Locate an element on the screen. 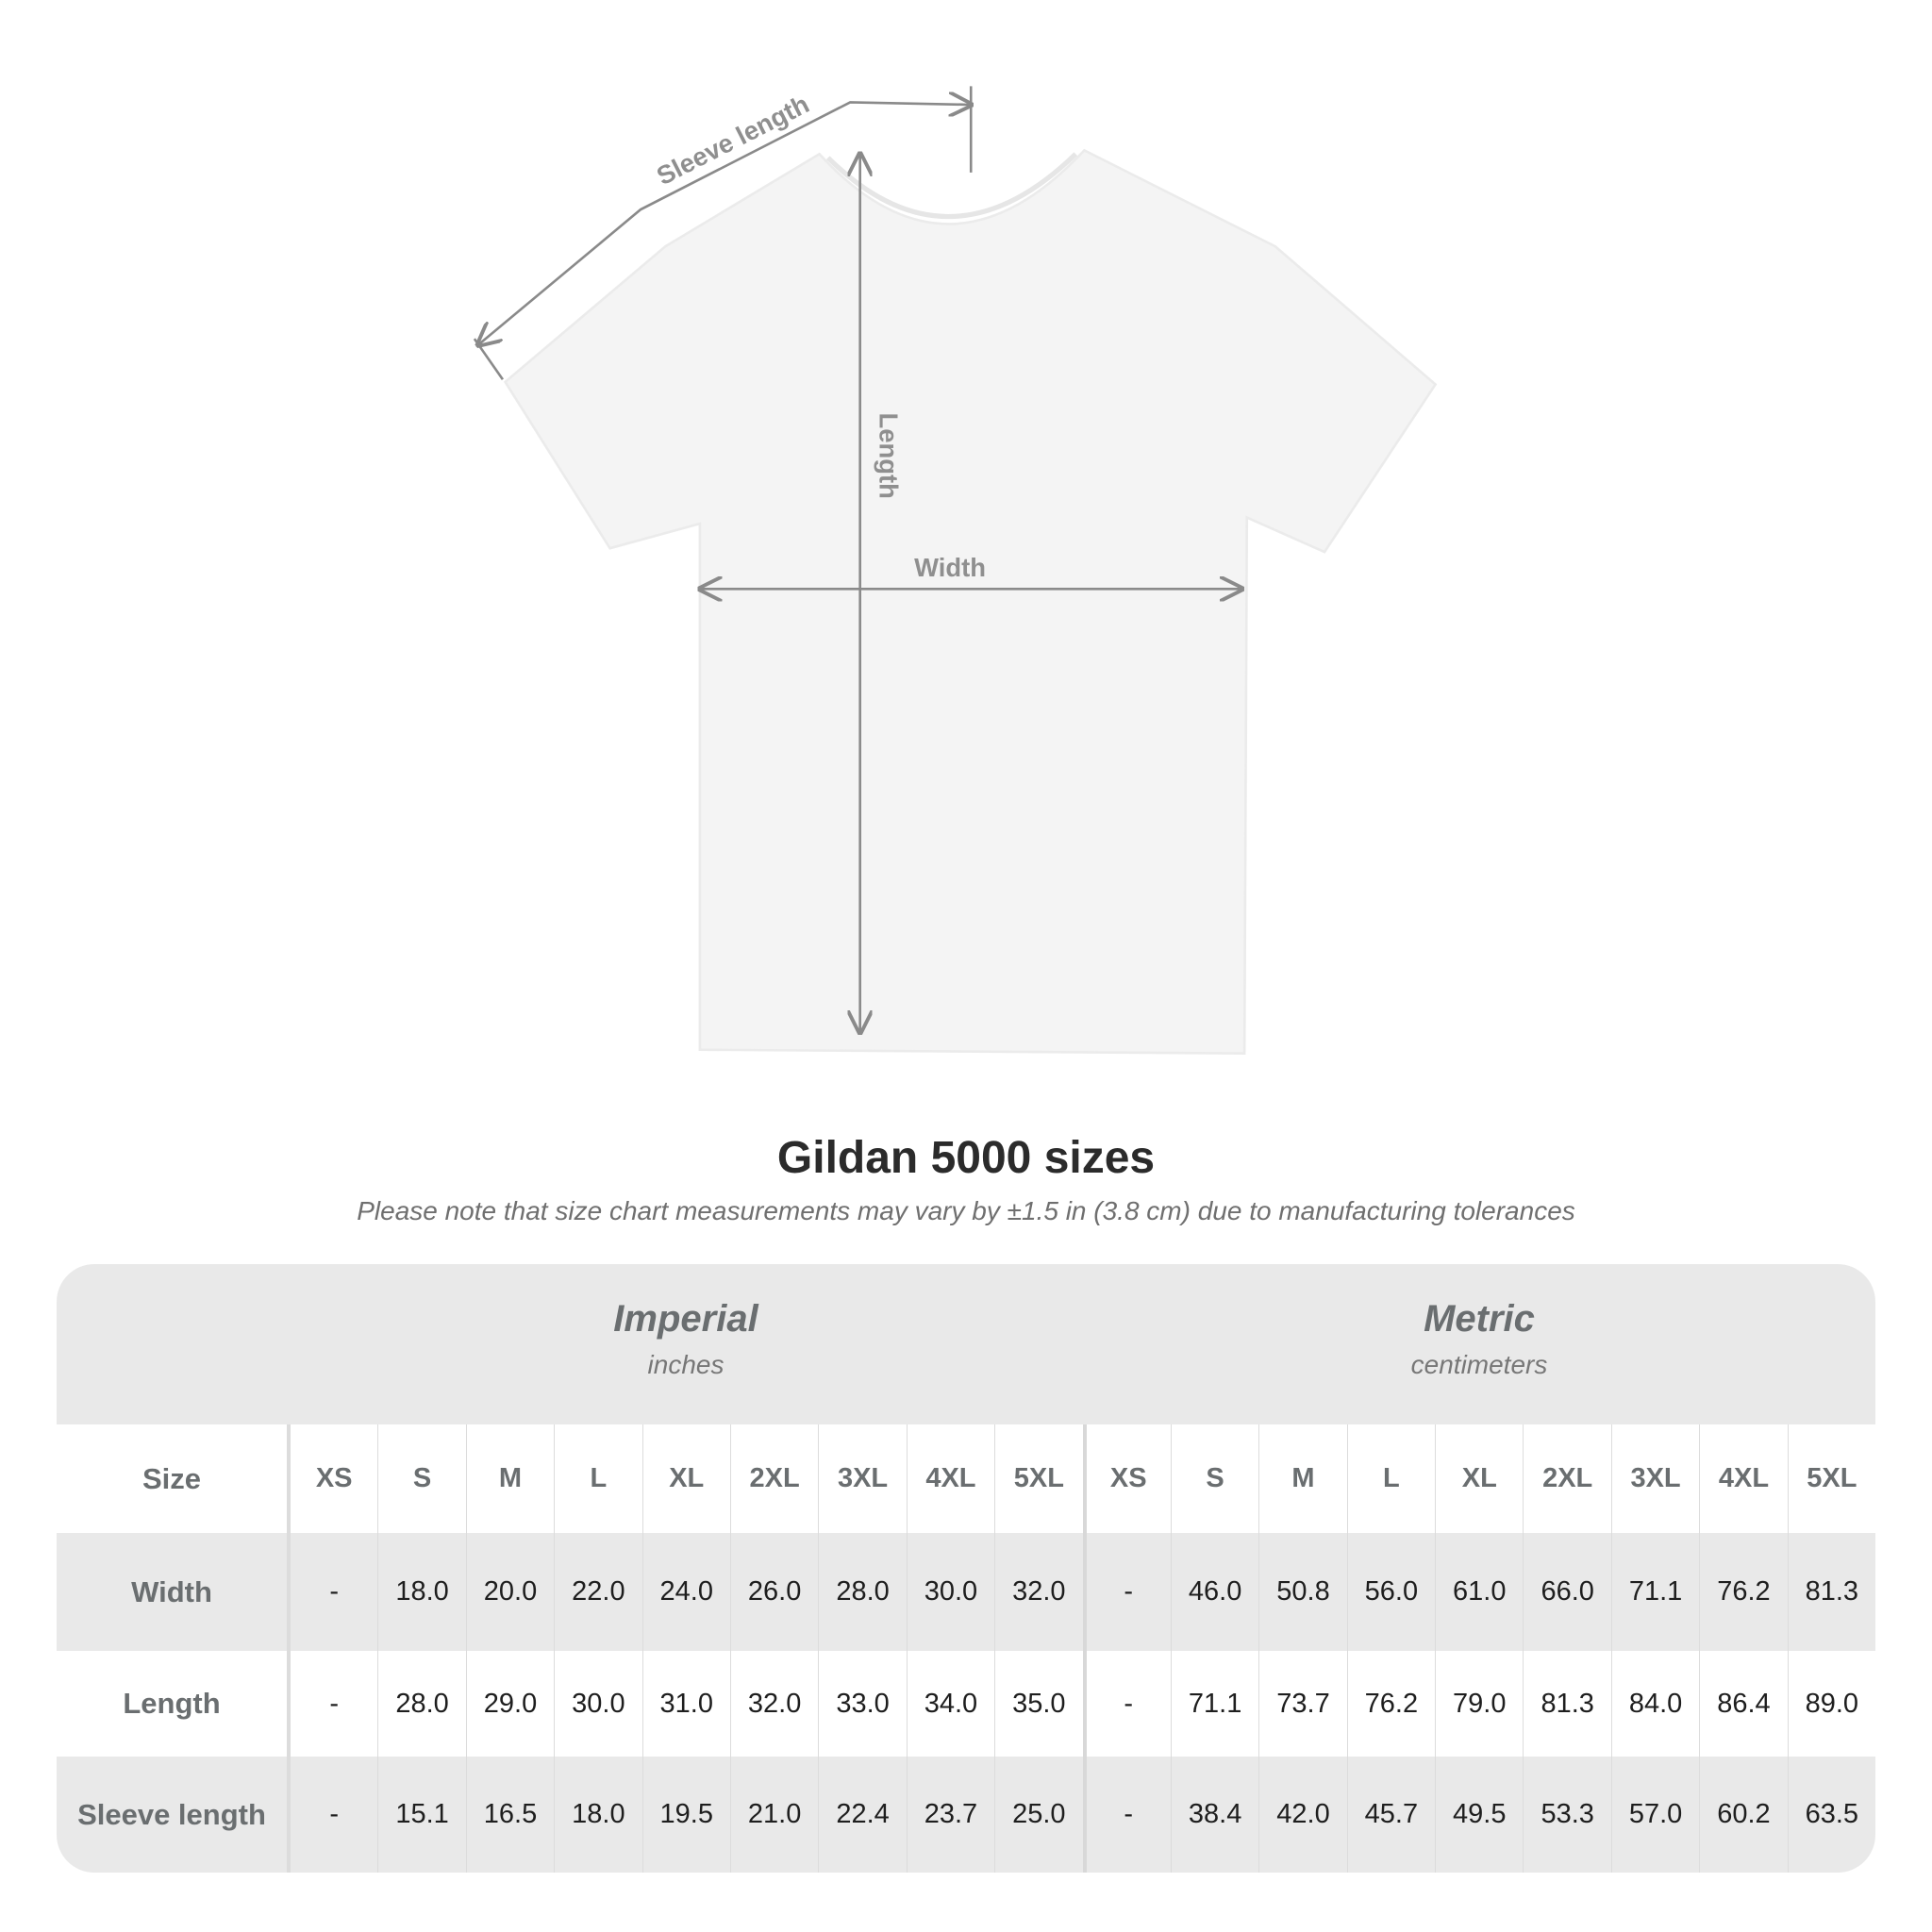  imperial-unit: inches is located at coordinates (686, 1364).